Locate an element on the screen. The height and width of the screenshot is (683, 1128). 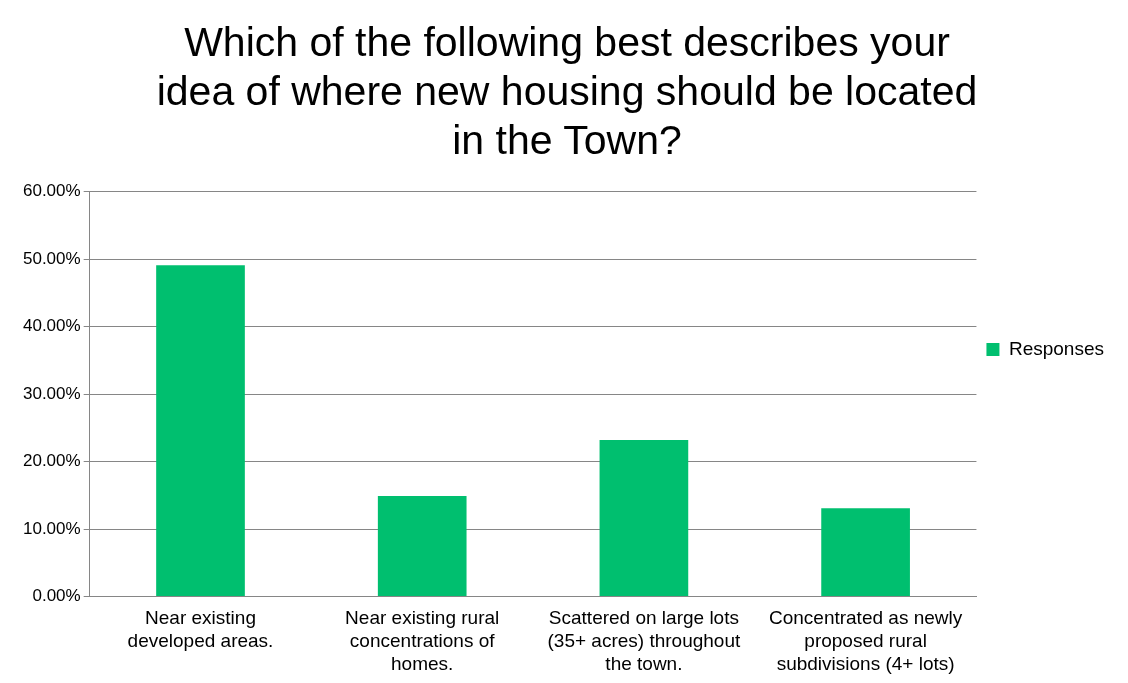
y-tick-label: 10.00% is located at coordinates (51, 528).